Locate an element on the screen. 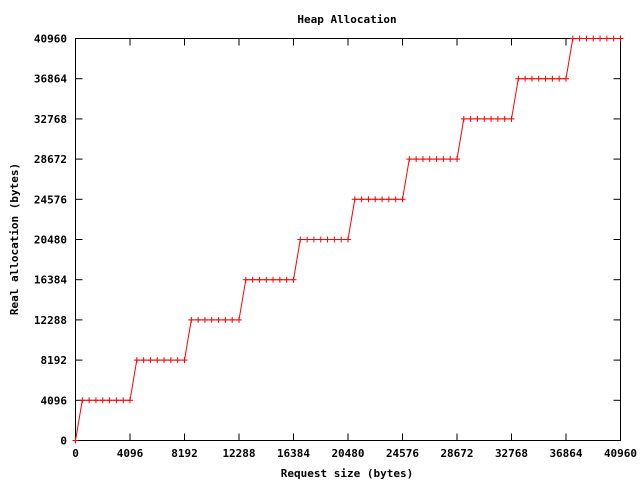 Image resolution: width=640 pixels, height=480 pixels. x-tick-label: 24576 is located at coordinates (402, 453).